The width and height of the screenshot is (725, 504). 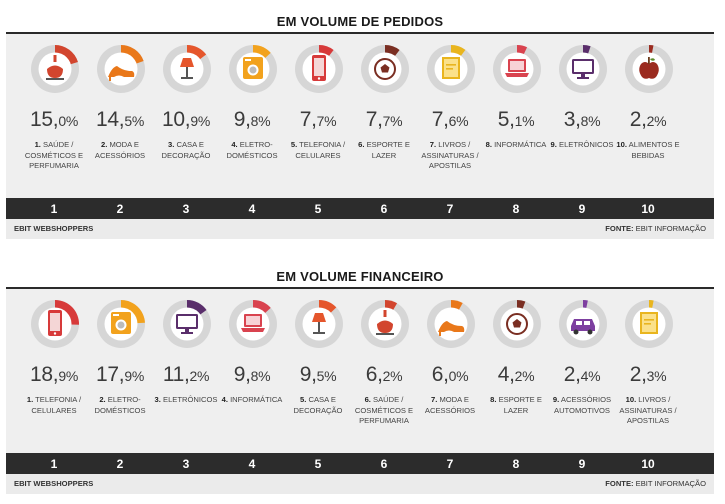 I want to click on soccer-ball-icon, so click(x=385, y=69).